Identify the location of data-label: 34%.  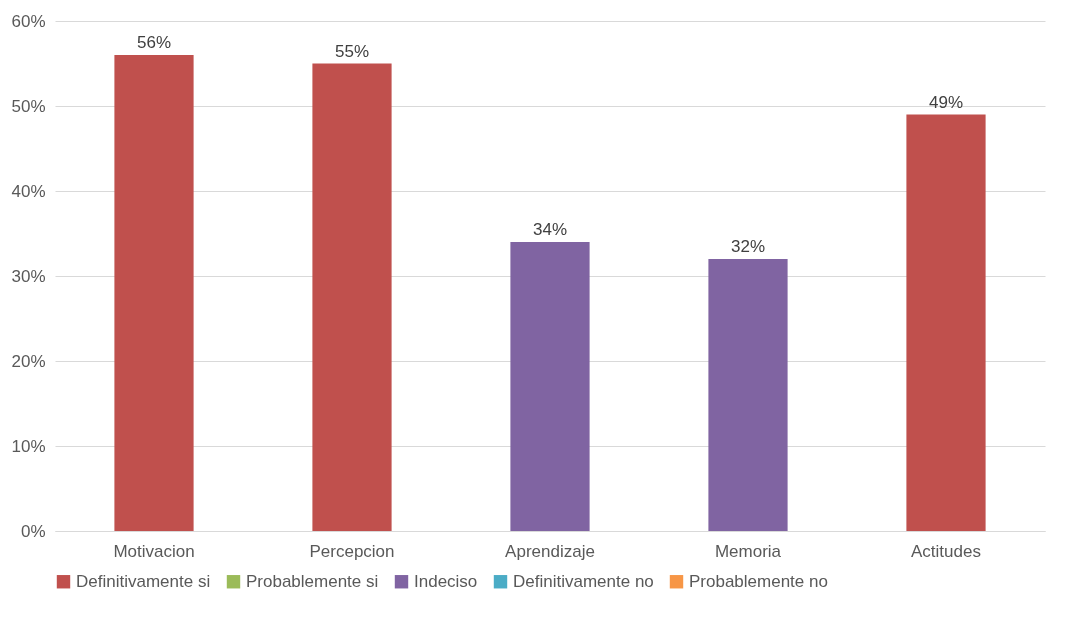
(550, 229).